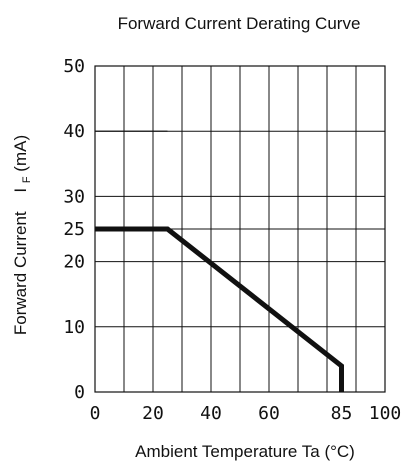 This screenshot has height=467, width=414. Describe the element at coordinates (95, 413) in the screenshot. I see `x-tick-label: 0` at that location.